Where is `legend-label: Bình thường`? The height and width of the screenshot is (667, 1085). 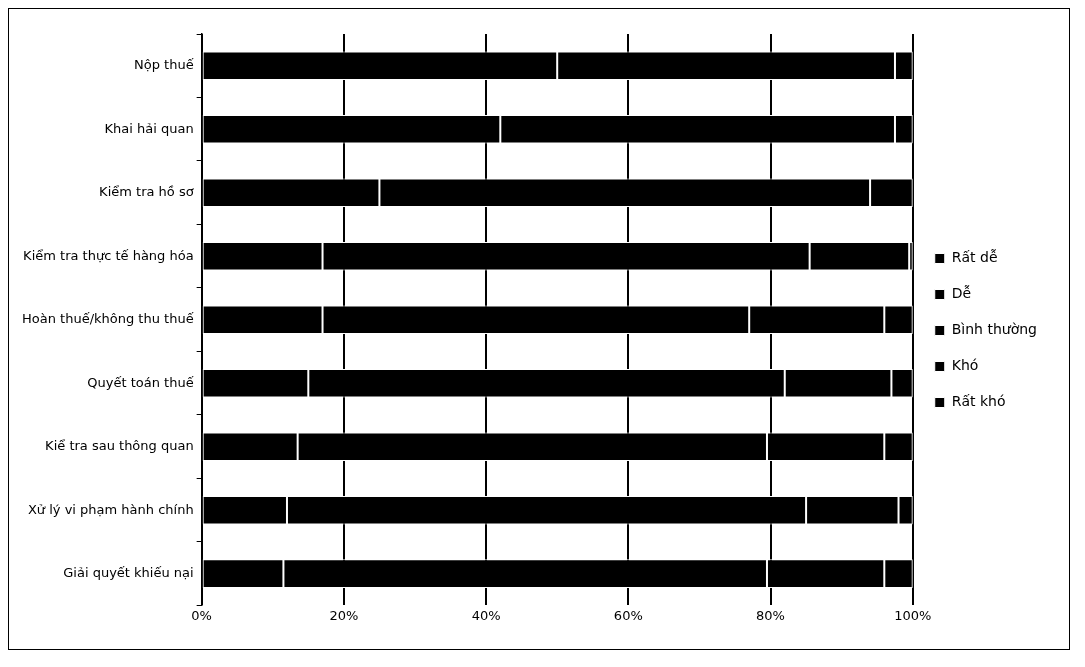 legend-label: Bình thường is located at coordinates (994, 329).